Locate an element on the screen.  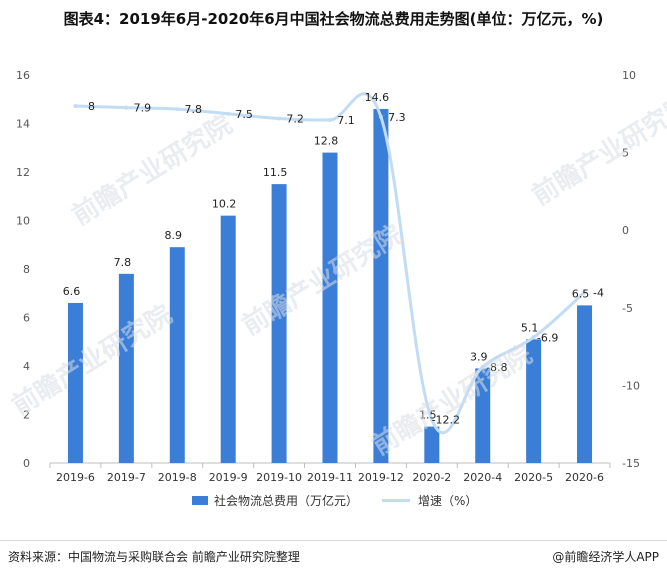
x-tick-label: 2020-5 is located at coordinates (533, 477).